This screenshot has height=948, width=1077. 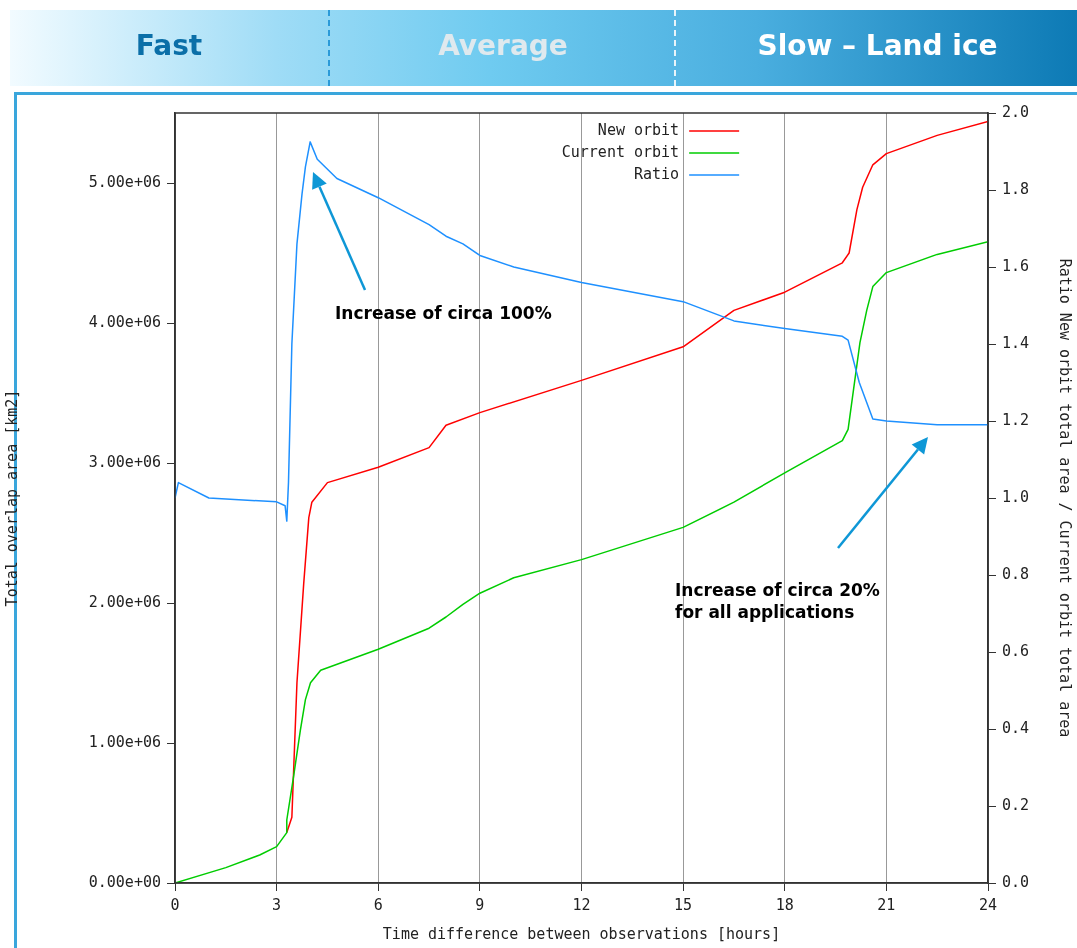 What do you see at coordinates (124, 181) in the screenshot?
I see `y-tick-label: 5.00e+06` at bounding box center [124, 181].